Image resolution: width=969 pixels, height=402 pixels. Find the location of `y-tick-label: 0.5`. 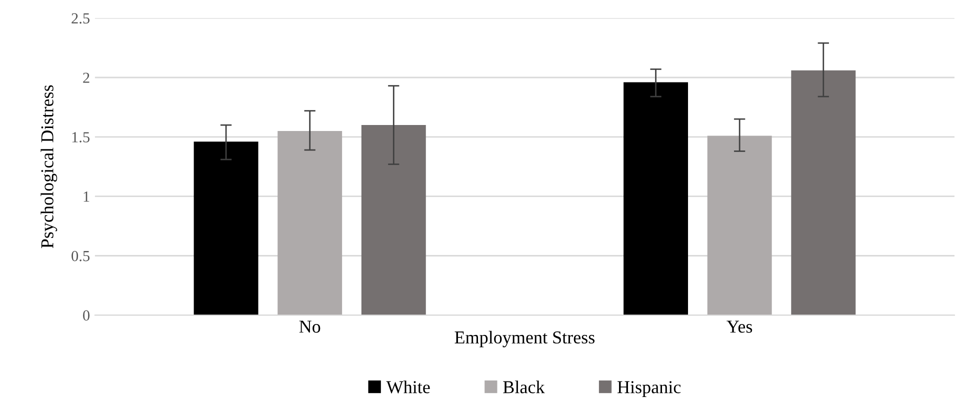

y-tick-label: 0.5 is located at coordinates (81, 256).